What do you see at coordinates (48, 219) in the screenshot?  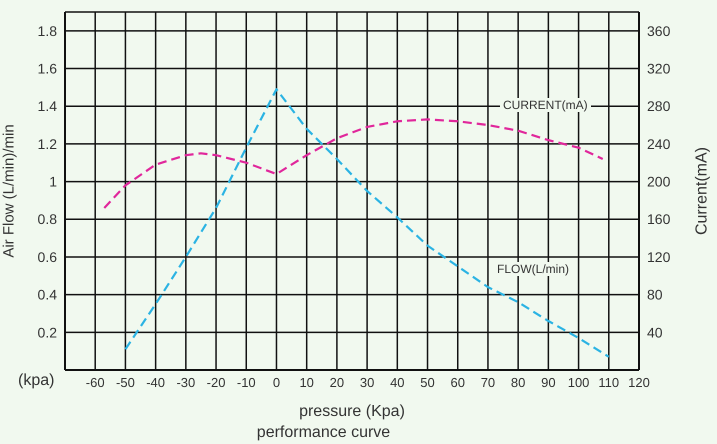 I see `y-tick-label: 0.8` at bounding box center [48, 219].